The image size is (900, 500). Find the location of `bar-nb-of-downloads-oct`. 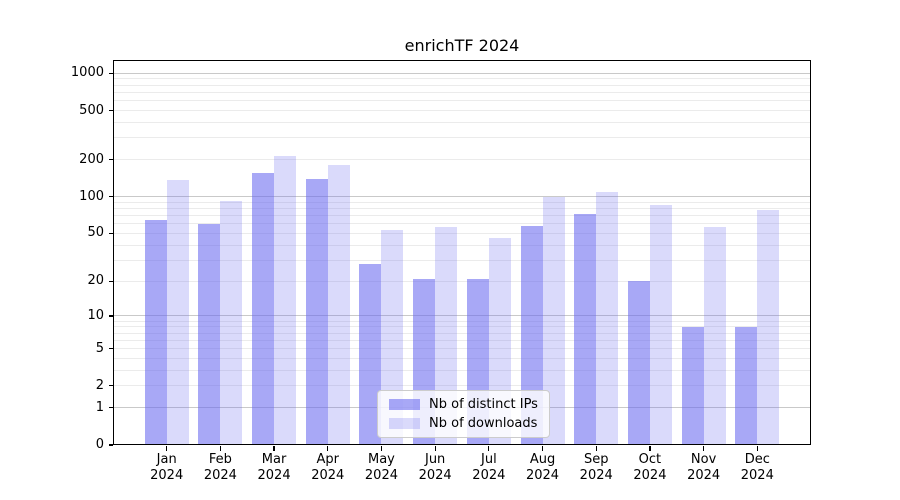

bar-nb-of-downloads-oct is located at coordinates (660, 325).